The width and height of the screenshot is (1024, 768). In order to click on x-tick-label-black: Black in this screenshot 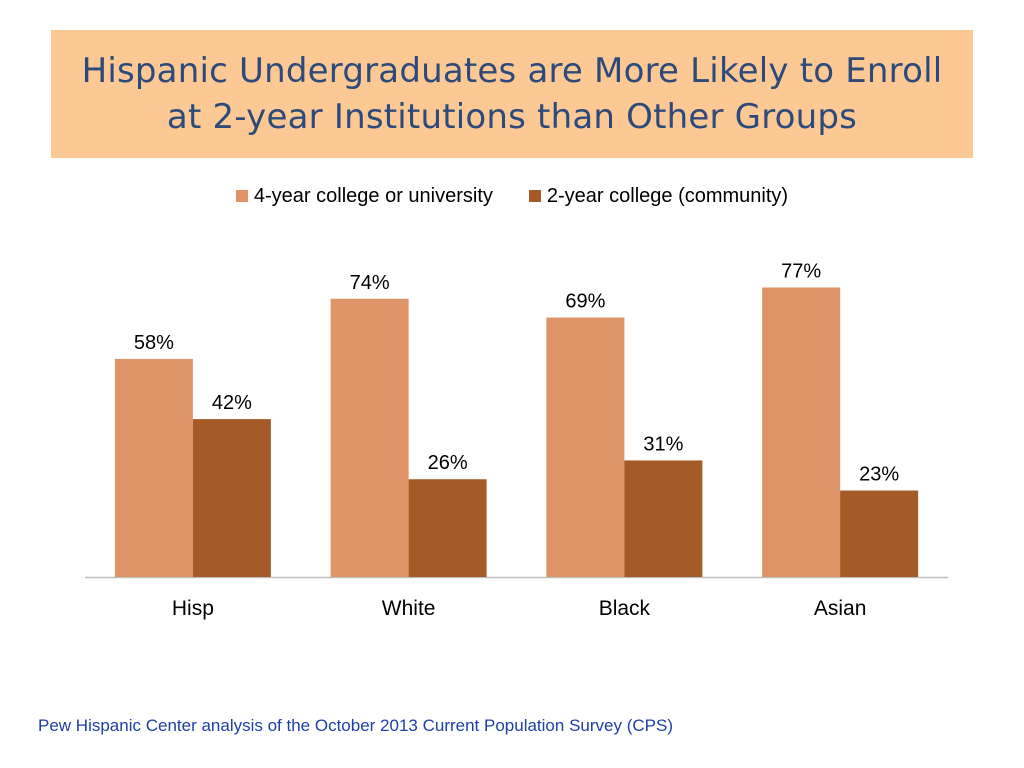, I will do `click(625, 608)`.